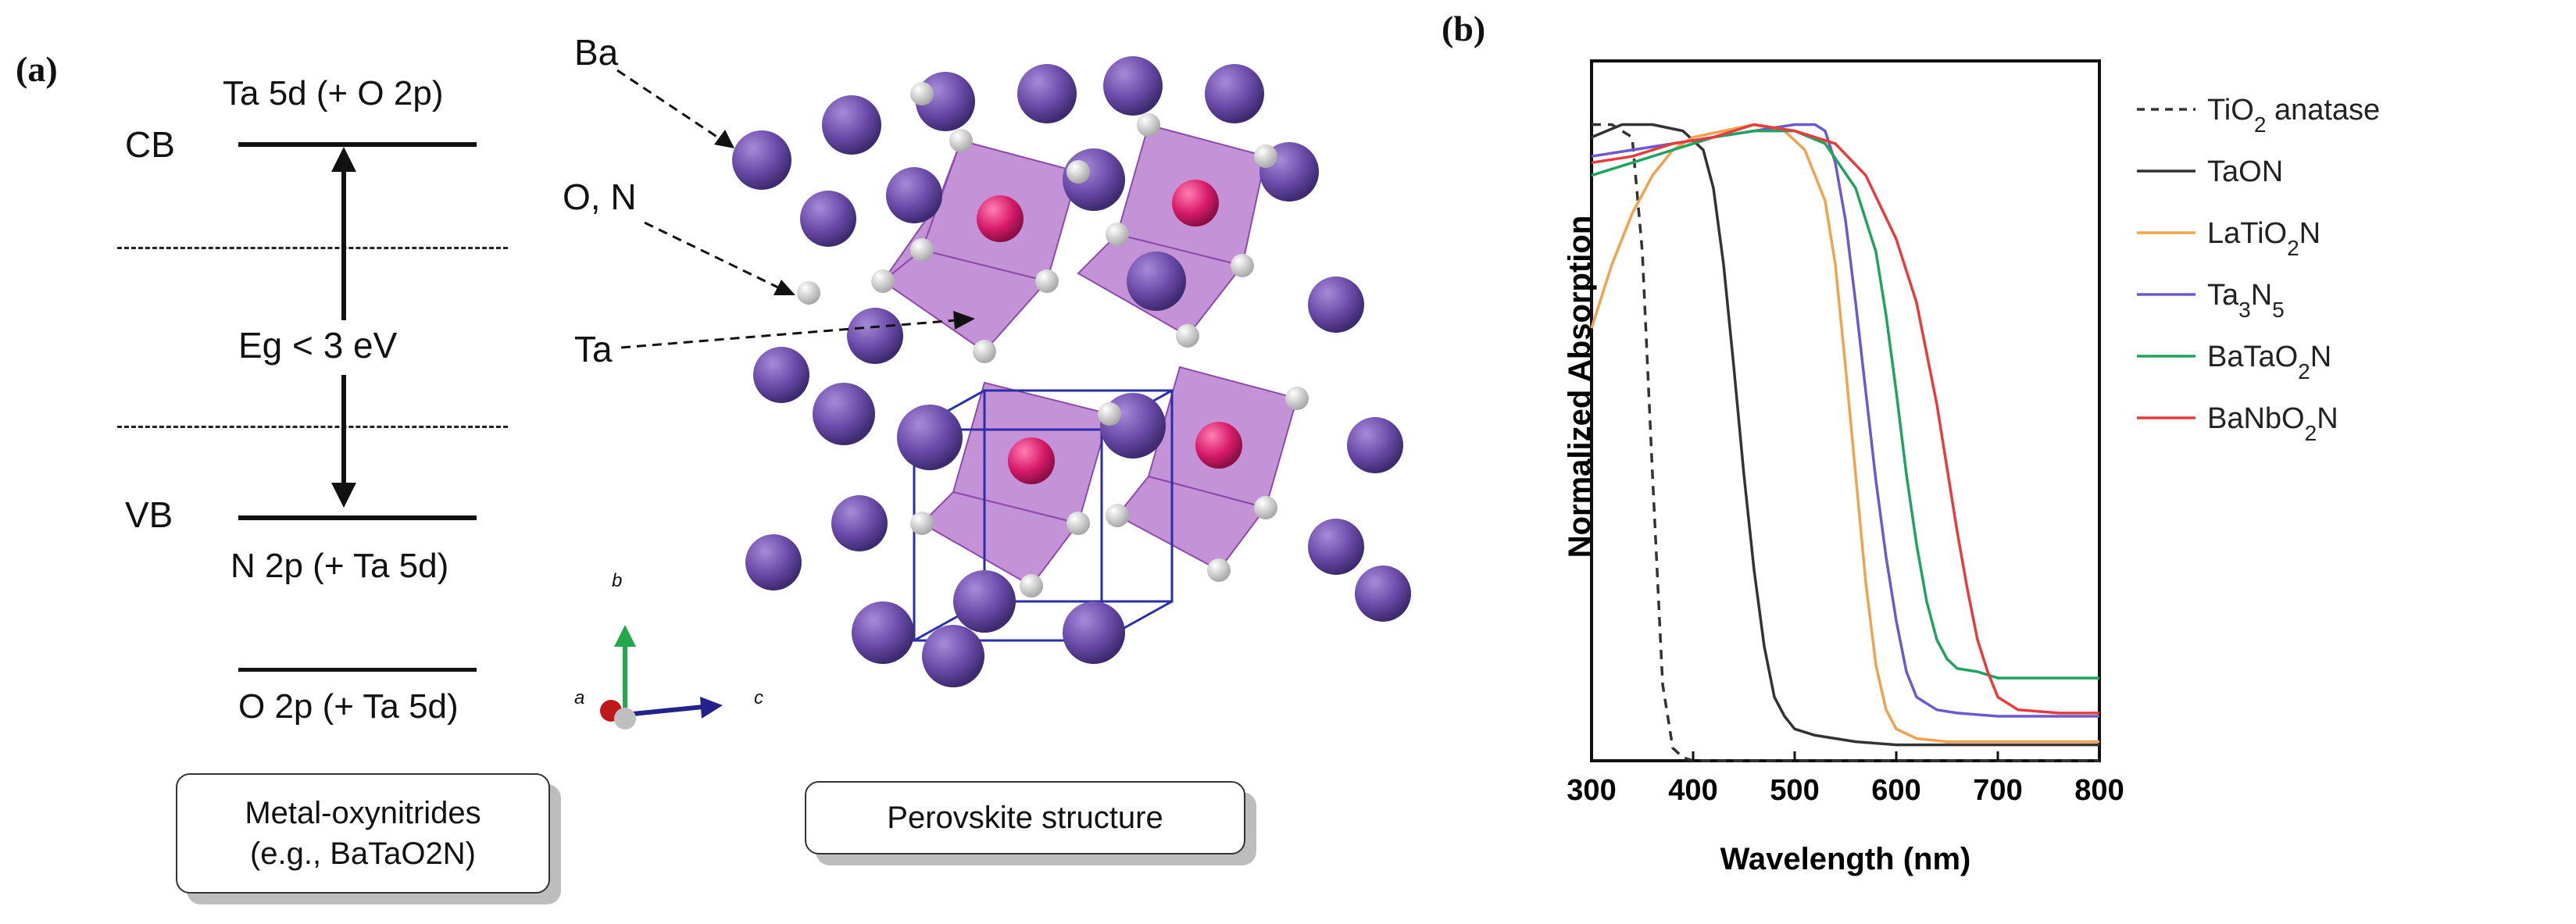 This screenshot has width=2576, height=924. I want to click on axis-label-a: a, so click(580, 697).